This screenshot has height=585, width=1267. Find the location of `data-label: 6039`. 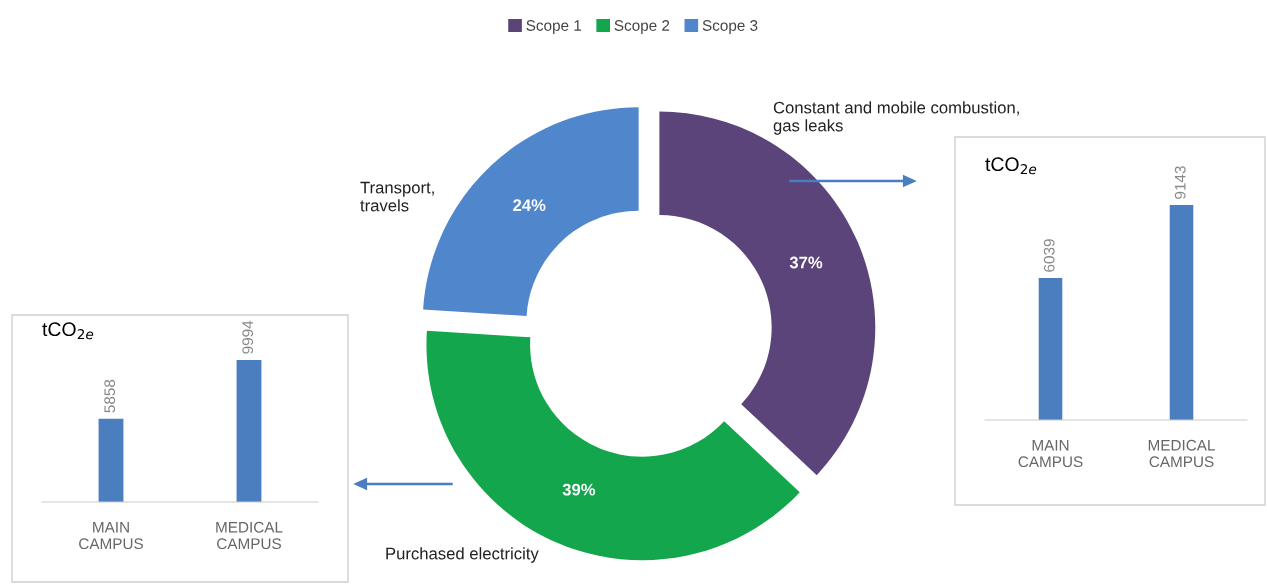

data-label: 6039 is located at coordinates (1049, 255).